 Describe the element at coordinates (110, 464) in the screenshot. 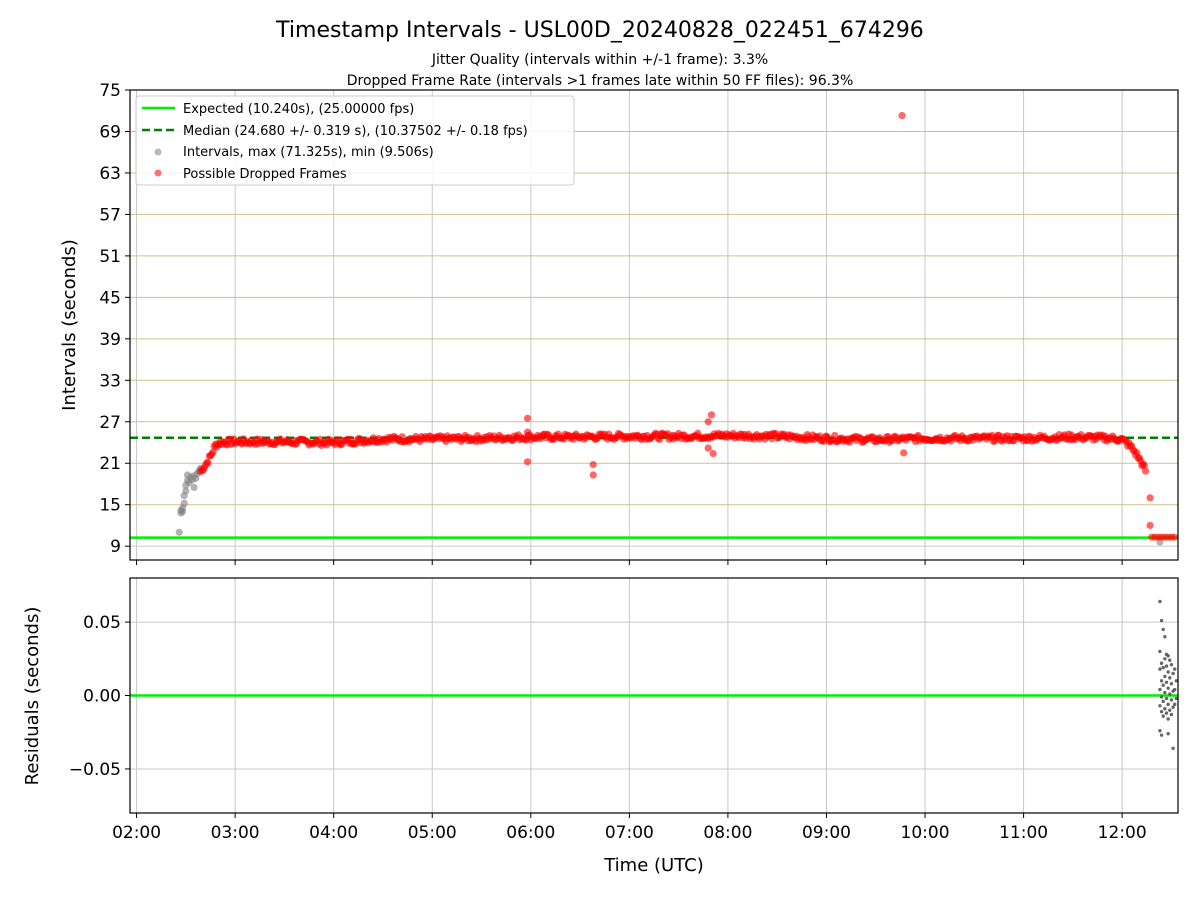

I see `intervals-y-tick-label: 21` at that location.